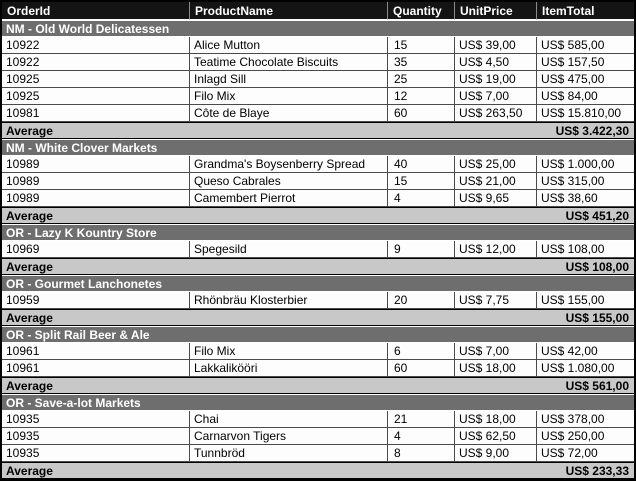 The image size is (636, 483). I want to click on group-header-label: OR - Split Rail Beer & Ale, so click(318, 334).